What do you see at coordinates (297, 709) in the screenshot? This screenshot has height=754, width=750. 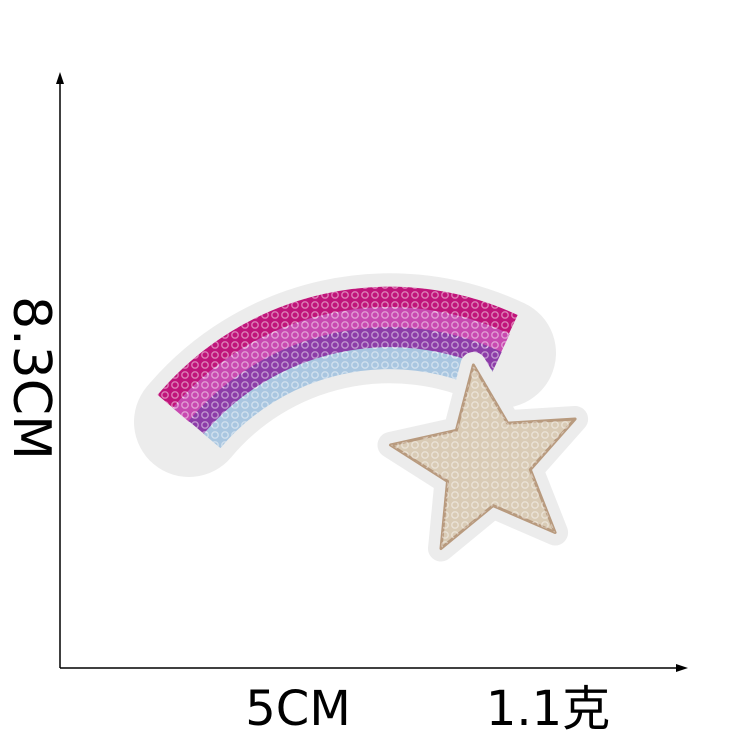 I see `width-label: 5CM` at bounding box center [297, 709].